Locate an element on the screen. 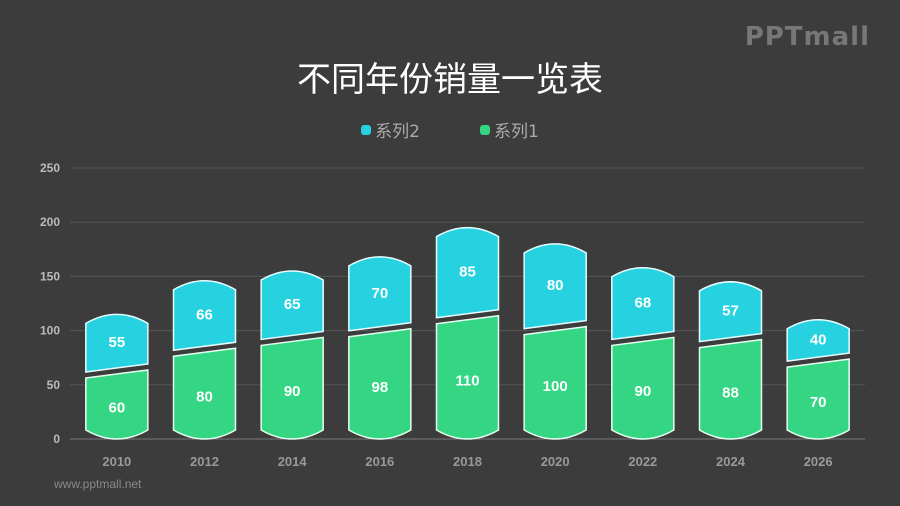 This screenshot has width=900, height=506. y-tick-label: 0 is located at coordinates (56, 439).